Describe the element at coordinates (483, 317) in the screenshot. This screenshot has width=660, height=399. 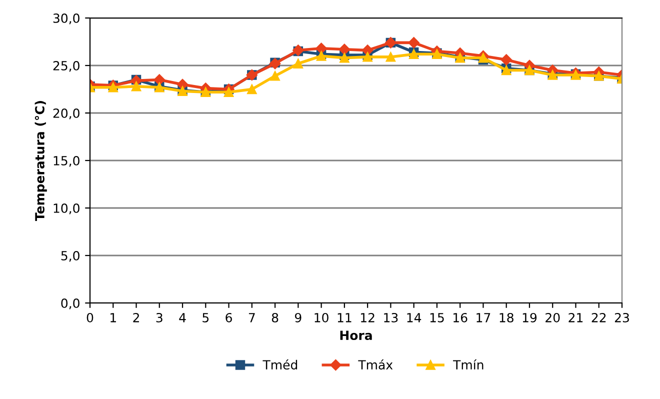
I see `x-tick-label: 17` at that location.